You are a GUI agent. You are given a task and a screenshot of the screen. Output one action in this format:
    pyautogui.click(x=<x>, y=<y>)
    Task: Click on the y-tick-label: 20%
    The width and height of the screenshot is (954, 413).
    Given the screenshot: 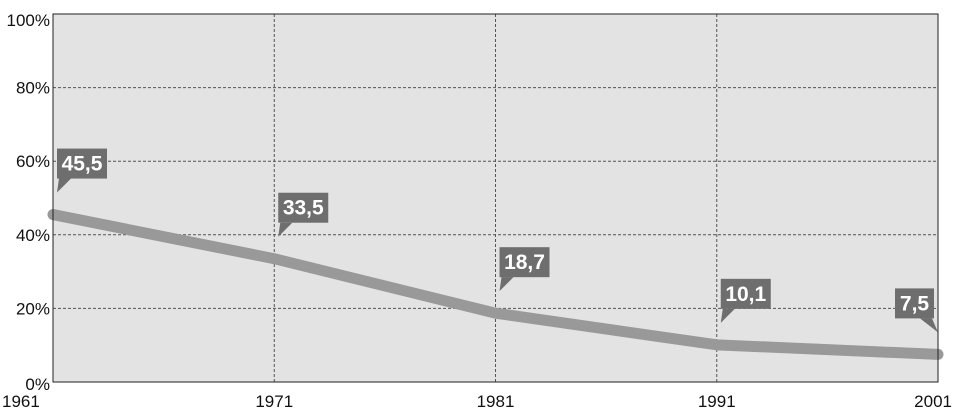 What is the action you would take?
    pyautogui.click(x=33, y=308)
    